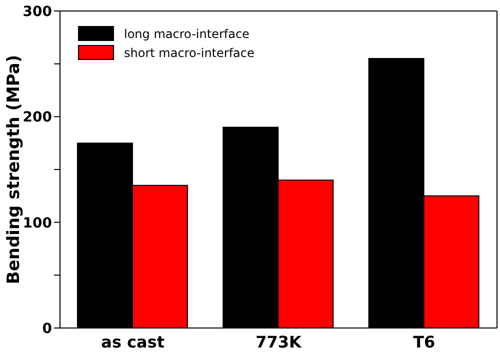 The width and height of the screenshot is (500, 352). What do you see at coordinates (47, 328) in the screenshot?
I see `y-tick-label: 0` at bounding box center [47, 328].